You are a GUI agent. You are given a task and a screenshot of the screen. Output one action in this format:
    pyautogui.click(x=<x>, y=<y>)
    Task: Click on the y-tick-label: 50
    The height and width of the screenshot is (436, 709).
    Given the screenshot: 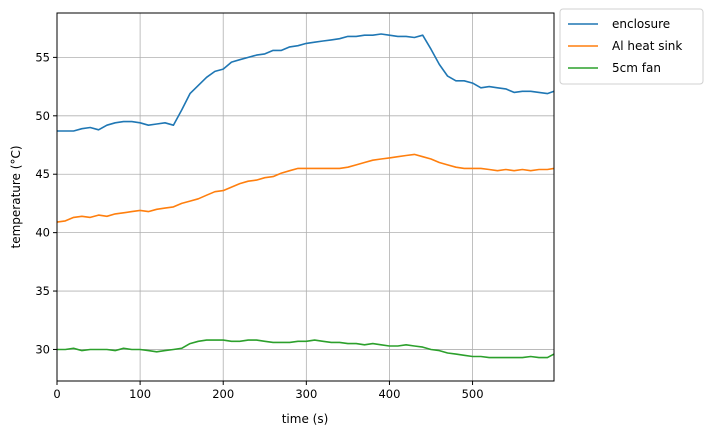 What is the action you would take?
    pyautogui.click(x=42, y=116)
    